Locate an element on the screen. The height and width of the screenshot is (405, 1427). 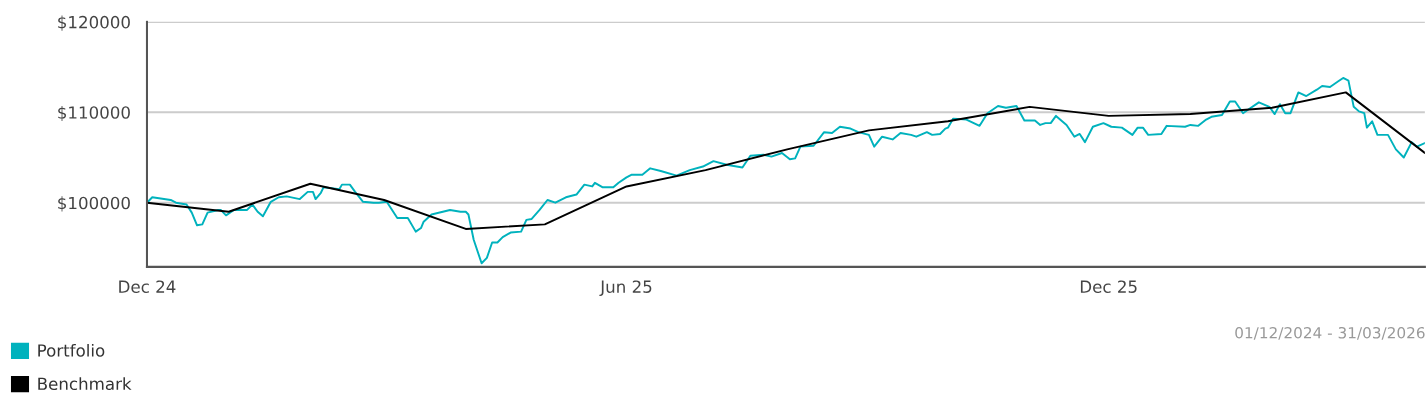
x-tick-label: Dec 25 is located at coordinates (1108, 286).